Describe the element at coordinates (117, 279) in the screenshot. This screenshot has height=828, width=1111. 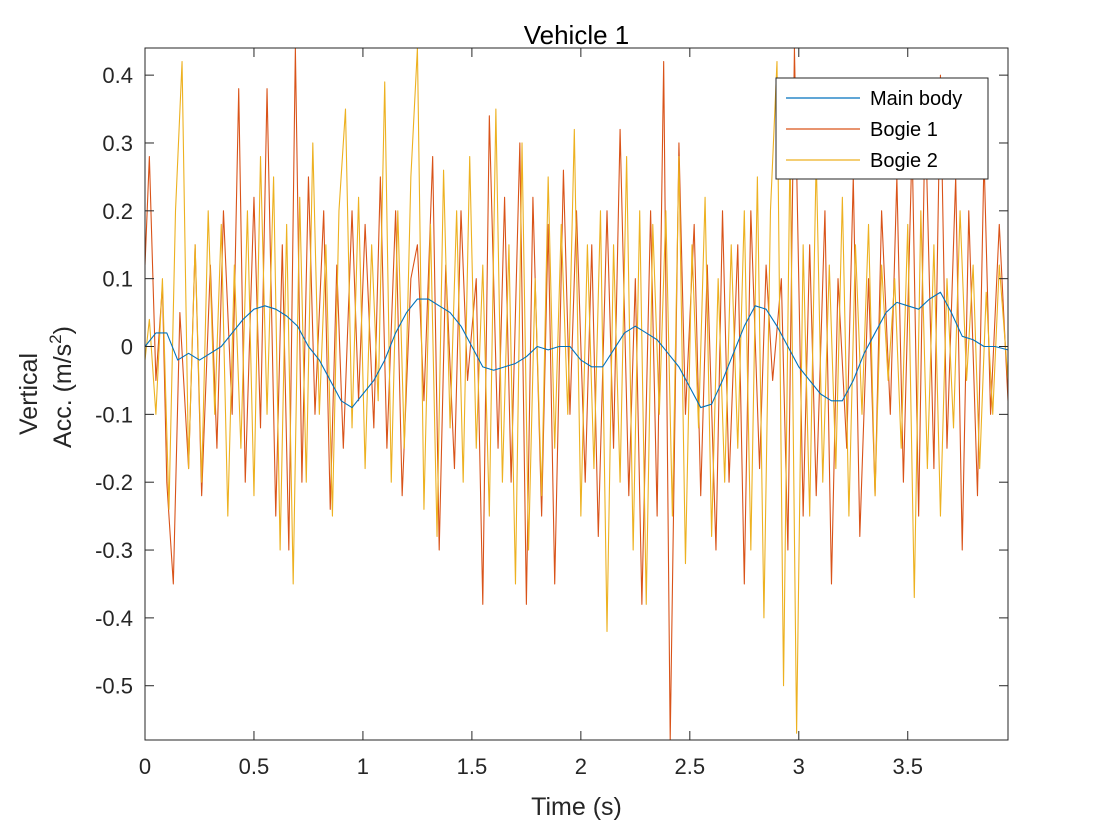
I see `y-tick-label: 0.1` at that location.